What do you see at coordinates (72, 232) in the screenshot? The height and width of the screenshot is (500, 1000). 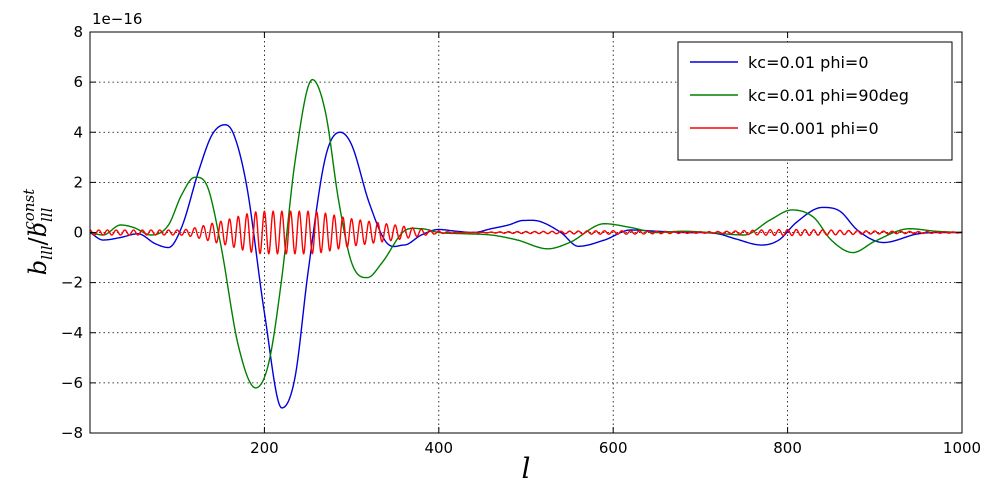 I see `y-tick-labels: −8 −6 −4 −2 0 2 4 6 8` at bounding box center [72, 232].